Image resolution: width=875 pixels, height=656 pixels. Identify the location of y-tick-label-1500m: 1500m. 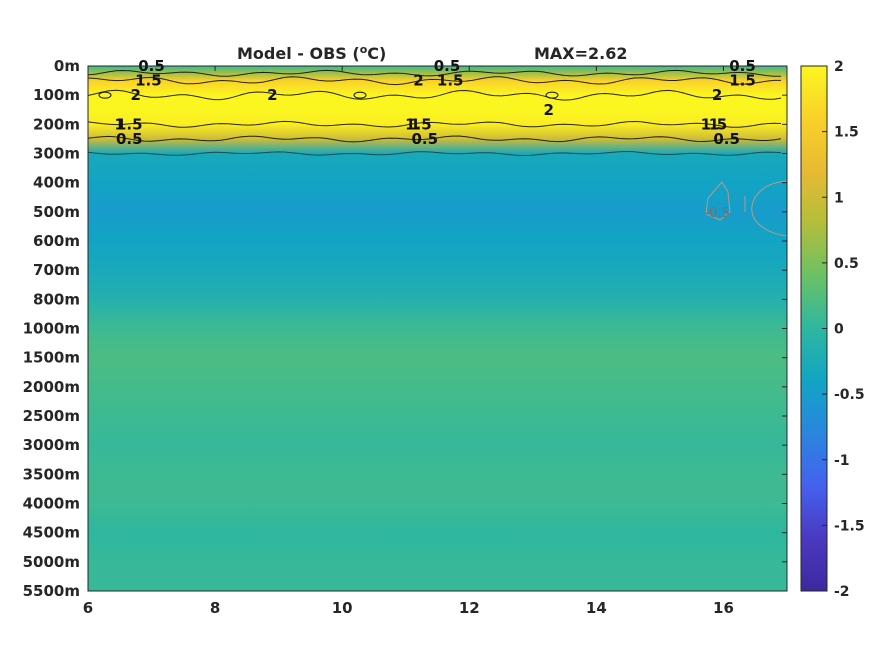
(51, 358).